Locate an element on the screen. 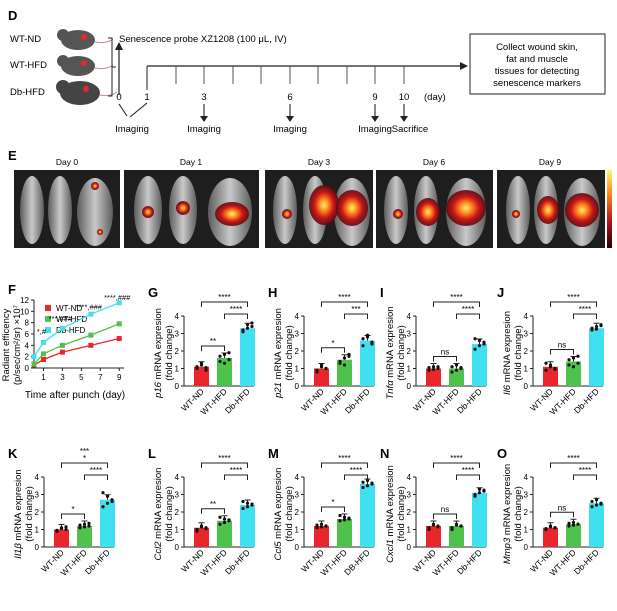 This screenshot has width=617, height=611. imaging-label: Imaging is located at coordinates (375, 129).